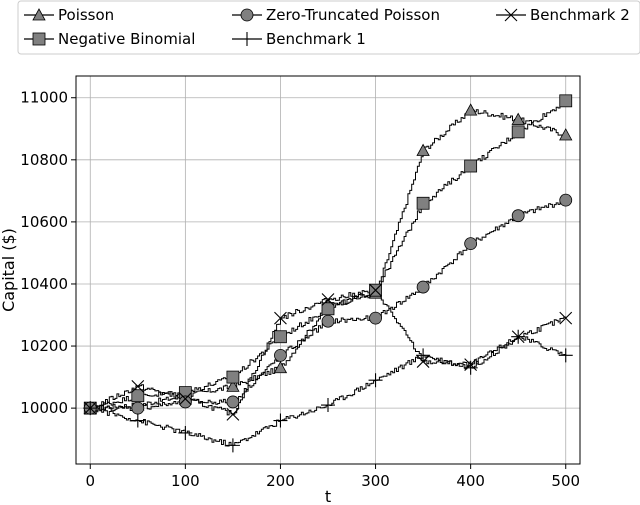 This screenshot has width=640, height=505. I want to click on legend-label: Benchmark 2, so click(580, 15).